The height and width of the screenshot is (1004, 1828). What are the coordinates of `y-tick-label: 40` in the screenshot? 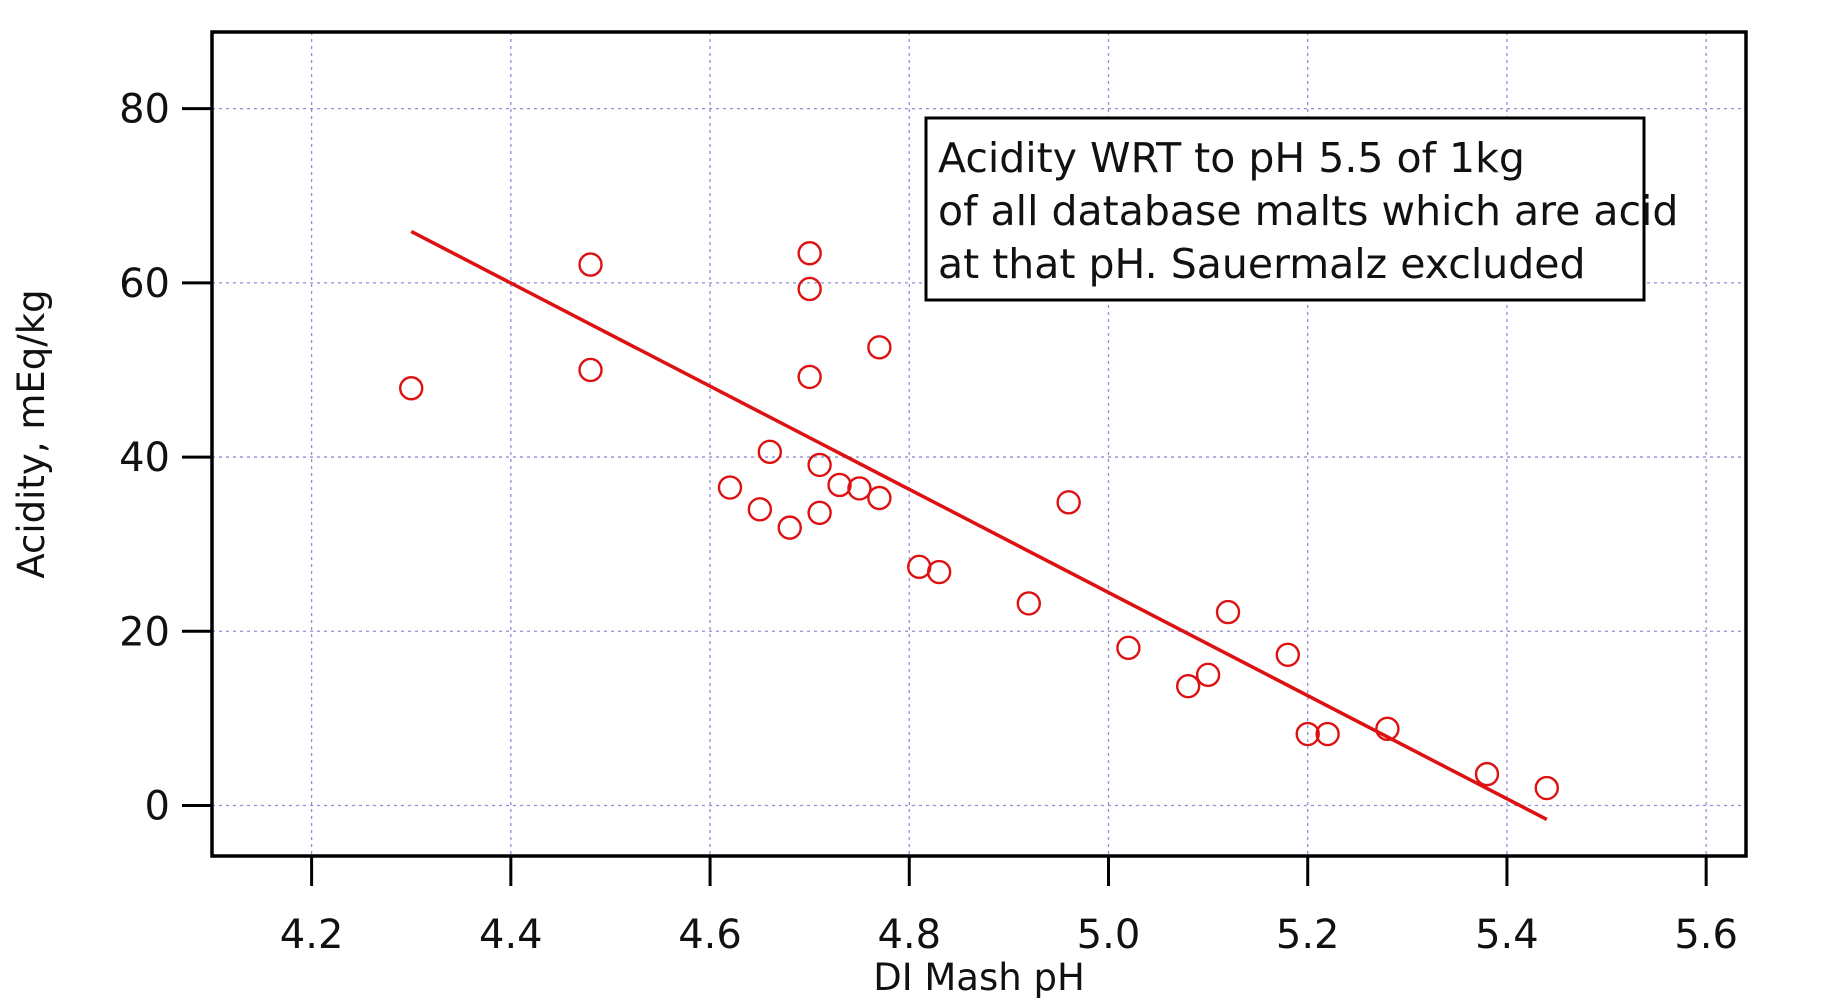 It's located at (144, 458).